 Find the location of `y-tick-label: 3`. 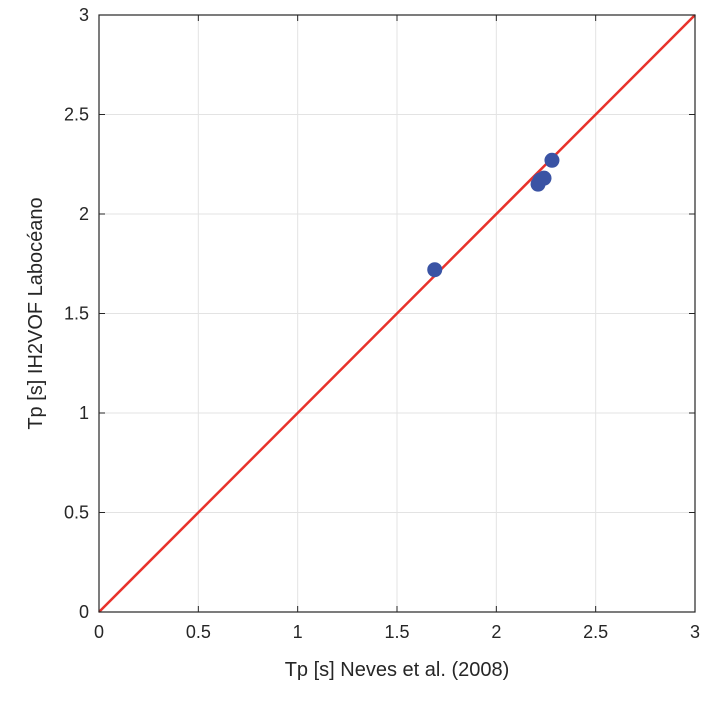

y-tick-label: 3 is located at coordinates (84, 15).